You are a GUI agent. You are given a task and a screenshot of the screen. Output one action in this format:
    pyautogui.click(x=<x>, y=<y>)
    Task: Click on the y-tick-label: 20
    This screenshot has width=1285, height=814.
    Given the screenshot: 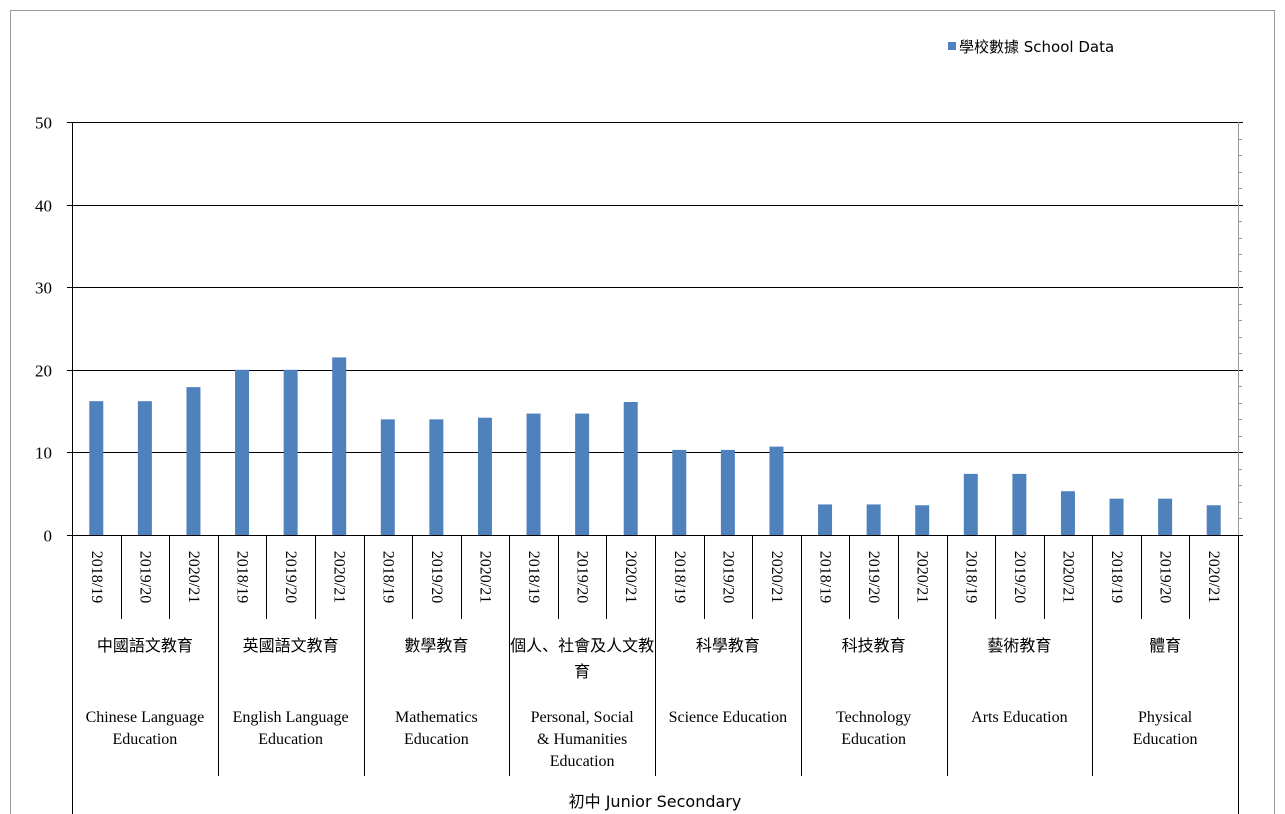 What is the action you would take?
    pyautogui.click(x=43, y=371)
    